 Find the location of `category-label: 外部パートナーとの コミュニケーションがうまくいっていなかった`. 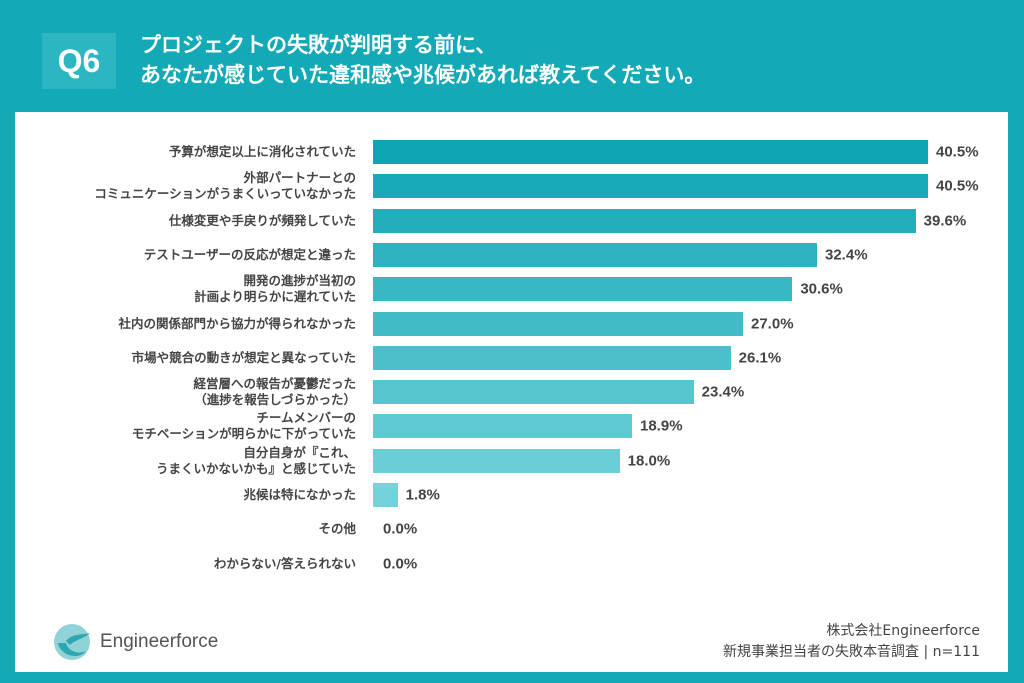

category-label: 外部パートナーとの コミュニケーションがうまくいっていなかった is located at coordinates (225, 186).